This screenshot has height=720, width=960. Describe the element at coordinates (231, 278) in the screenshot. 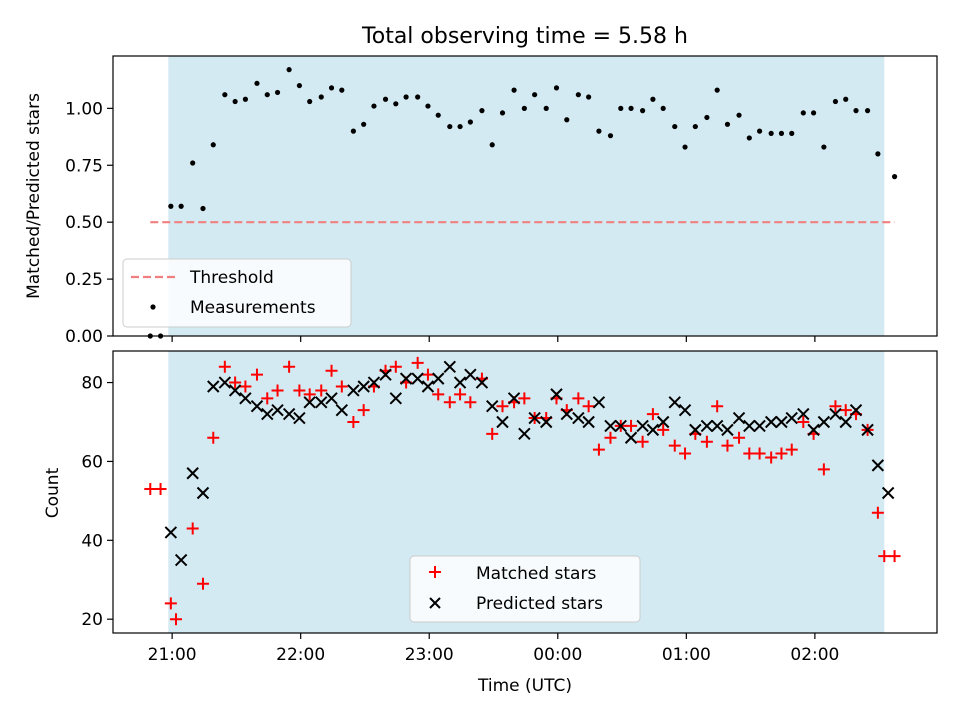

I see `threshold-legend-label: Threshold` at that location.